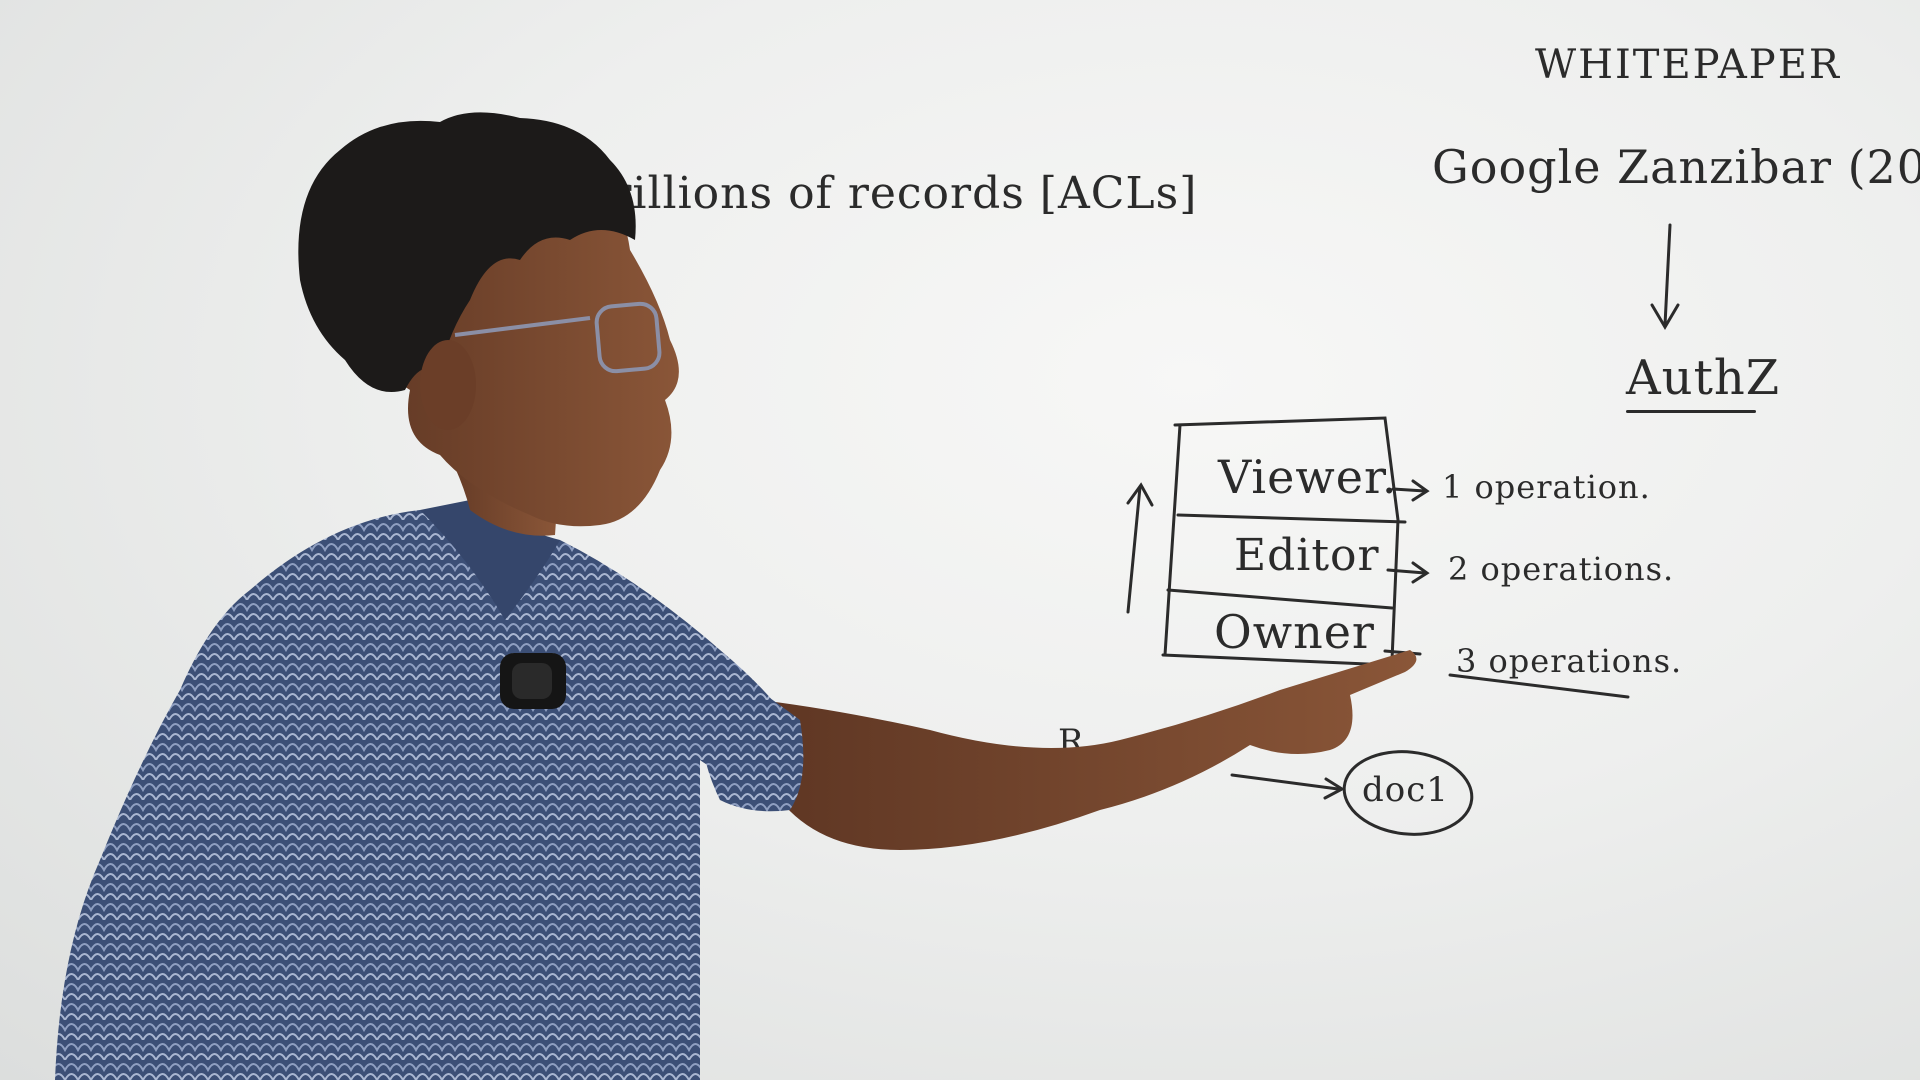  Describe the element at coordinates (1288, 786) in the screenshot. I see `right-arrow-icon` at that location.